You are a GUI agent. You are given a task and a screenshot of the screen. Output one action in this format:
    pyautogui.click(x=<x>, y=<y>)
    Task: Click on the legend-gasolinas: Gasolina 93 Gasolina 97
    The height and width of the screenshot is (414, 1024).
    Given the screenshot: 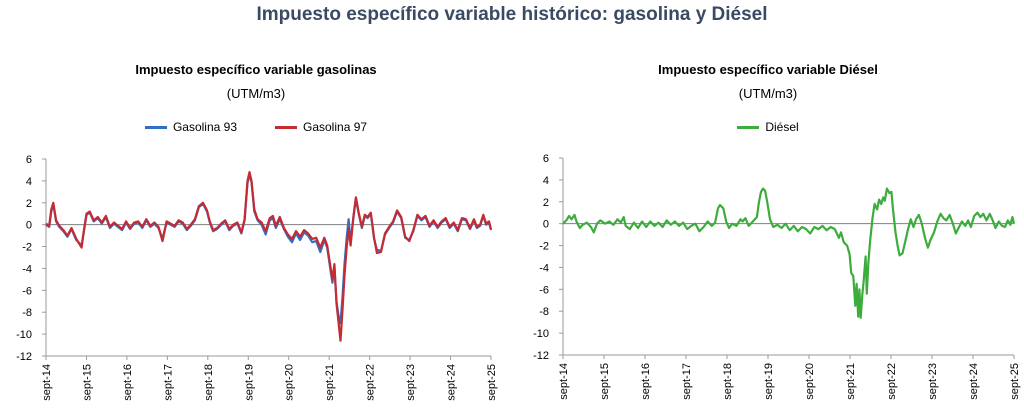 What is the action you would take?
    pyautogui.click(x=256, y=127)
    